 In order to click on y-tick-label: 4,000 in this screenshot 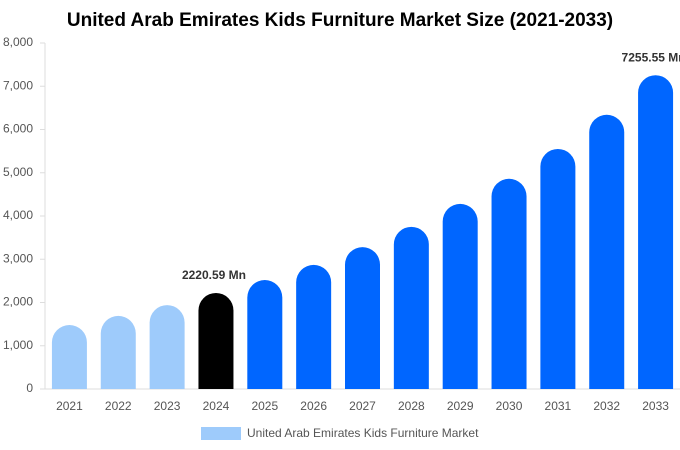, I will do `click(18, 215)`.